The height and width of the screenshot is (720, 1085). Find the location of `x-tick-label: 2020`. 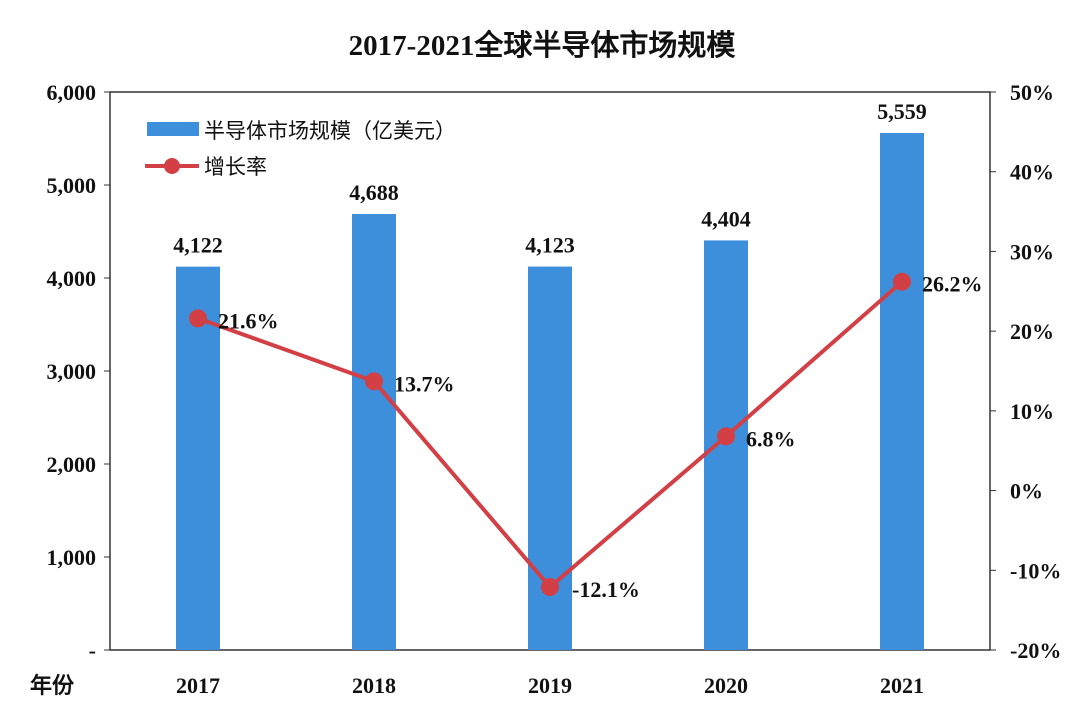

x-tick-label: 2020 is located at coordinates (726, 685).